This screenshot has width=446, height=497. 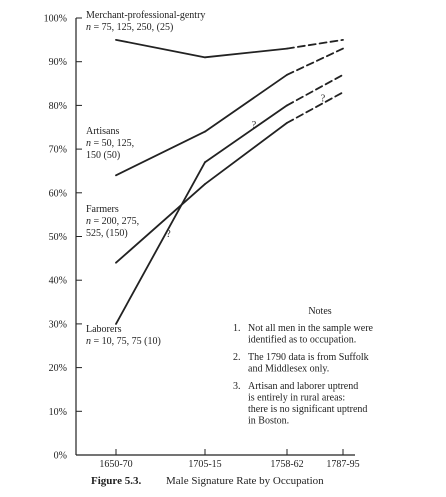 What do you see at coordinates (103, 155) in the screenshot?
I see `series-n-label: 150 (50)` at bounding box center [103, 155].